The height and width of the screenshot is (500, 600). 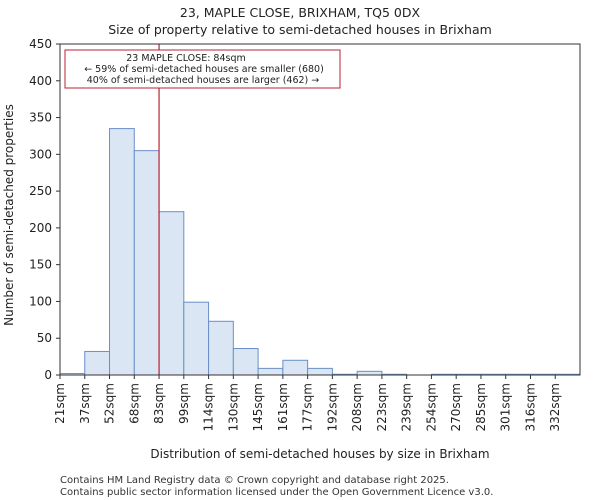 What do you see at coordinates (382, 407) in the screenshot?
I see `x-tick-label: 223sqm` at bounding box center [382, 407].